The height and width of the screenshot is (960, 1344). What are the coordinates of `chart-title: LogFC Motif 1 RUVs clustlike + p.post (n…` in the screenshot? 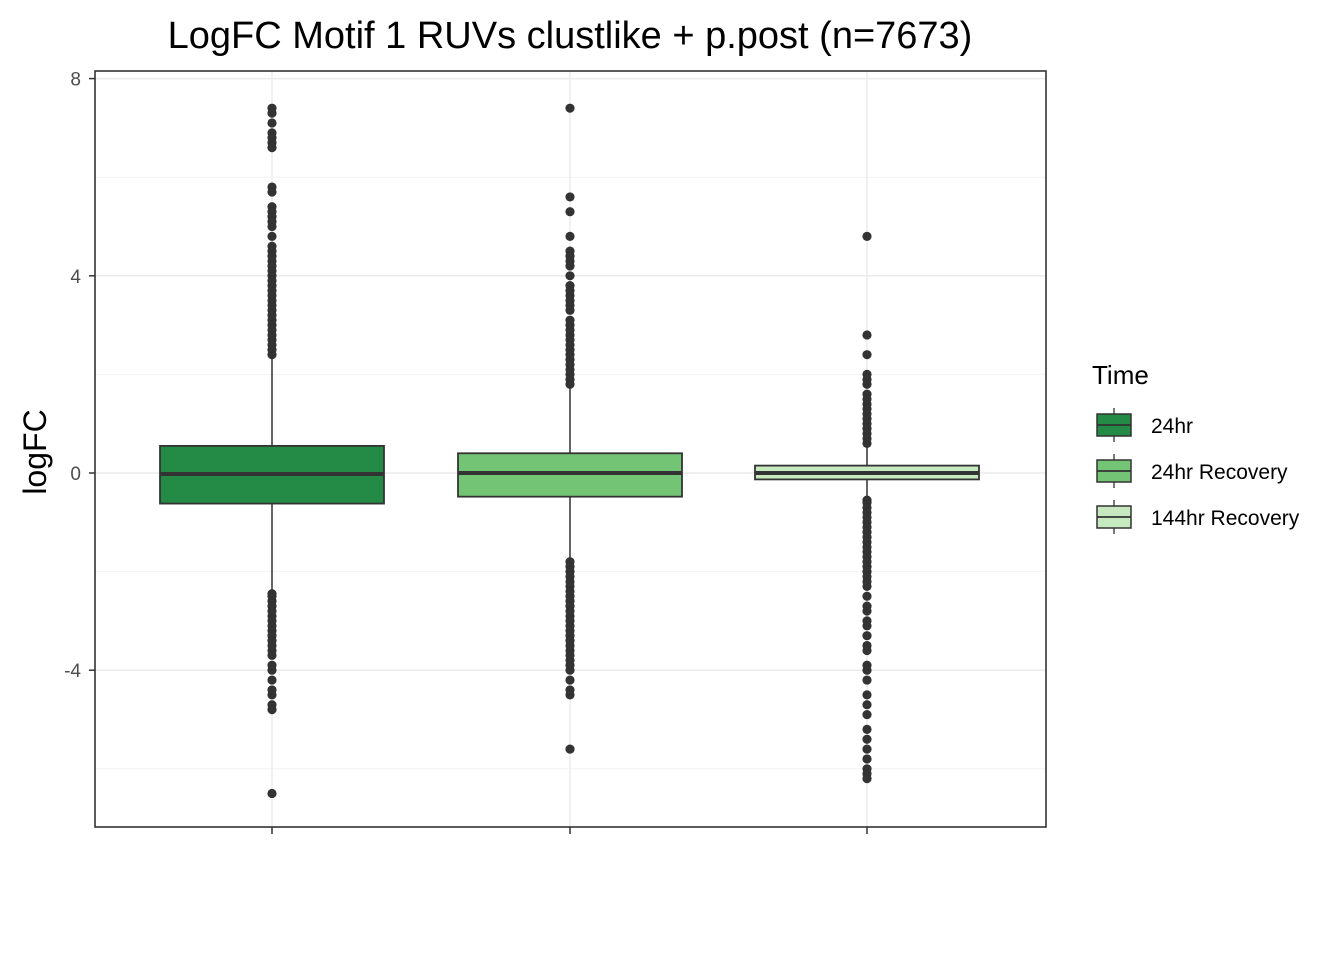 It's located at (570, 36).